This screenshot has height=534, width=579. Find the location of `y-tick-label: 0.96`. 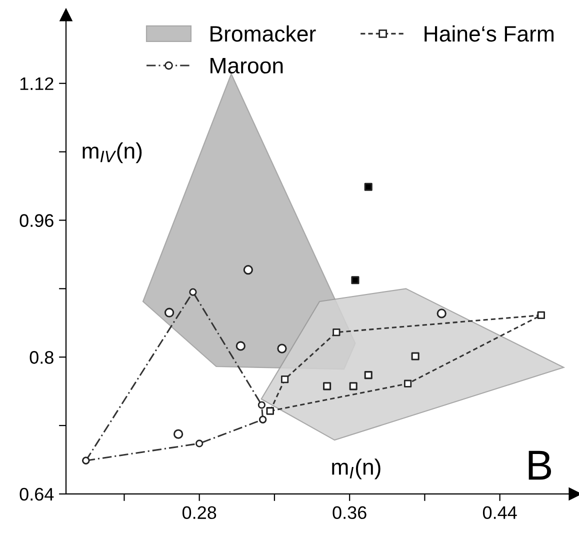

y-tick-label: 0.96 is located at coordinates (37, 220).